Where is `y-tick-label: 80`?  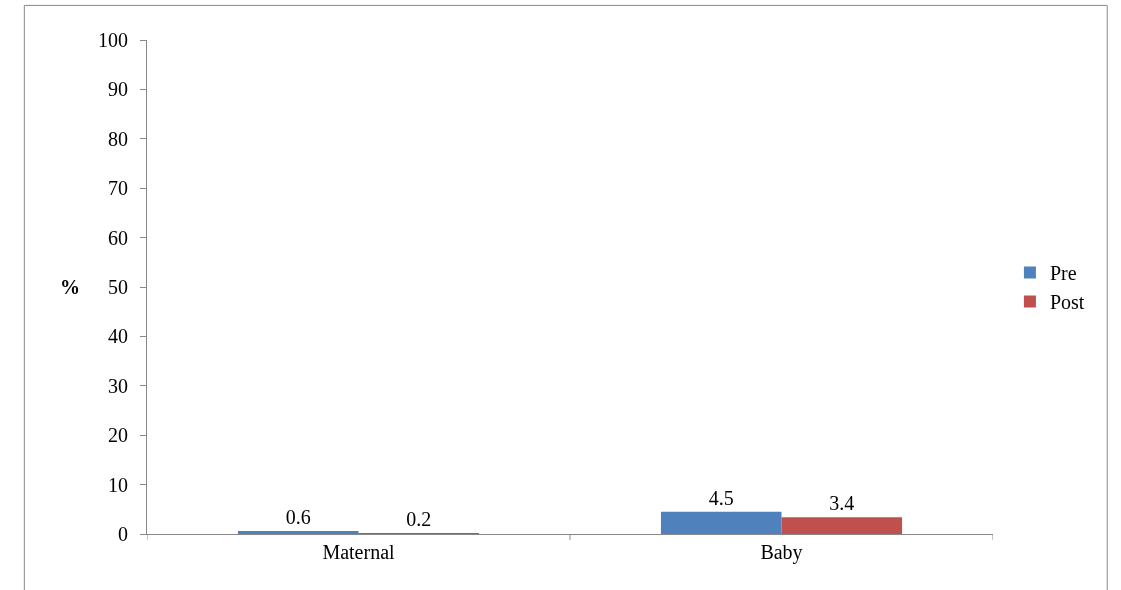
y-tick-label: 80 is located at coordinates (118, 138).